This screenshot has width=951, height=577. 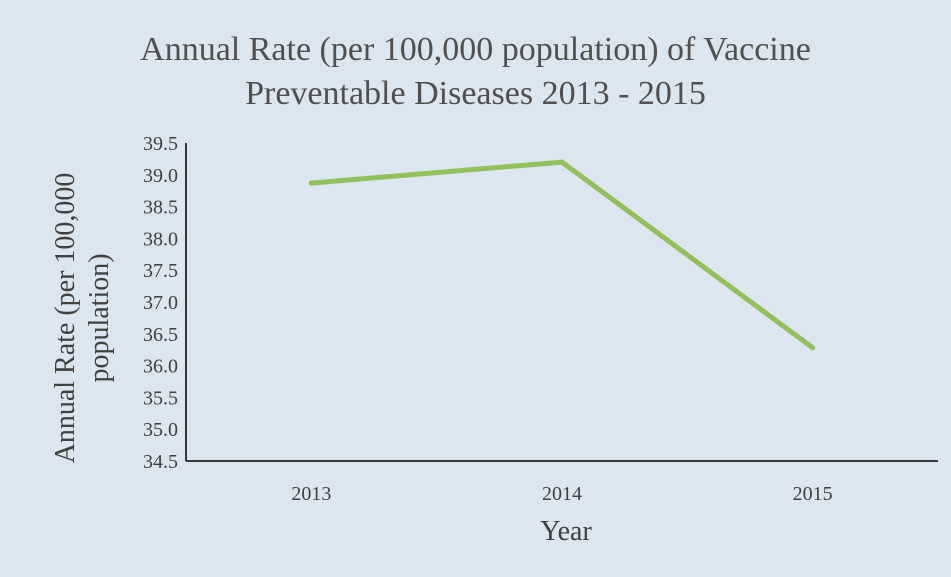 What do you see at coordinates (99, 317) in the screenshot?
I see `y-axis-label-line-2: population)` at bounding box center [99, 317].